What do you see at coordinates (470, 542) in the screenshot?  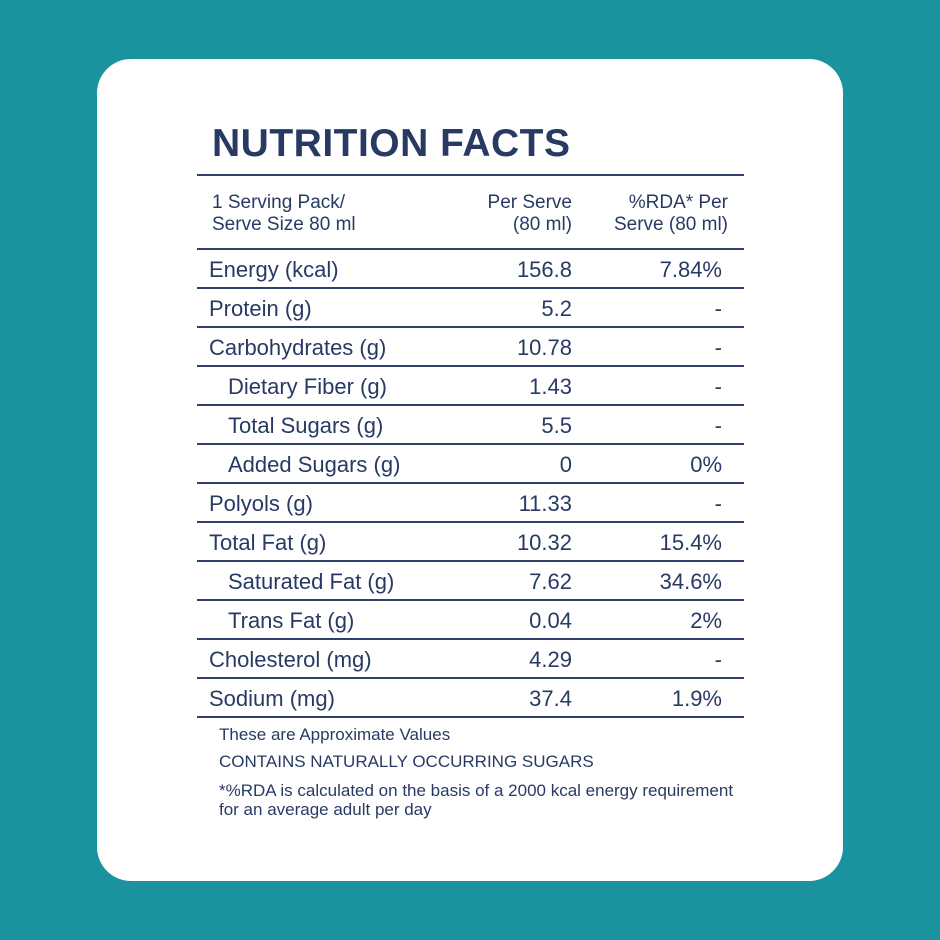 I see `table-row: Total Fat (g) 10.32 15.4%` at bounding box center [470, 542].